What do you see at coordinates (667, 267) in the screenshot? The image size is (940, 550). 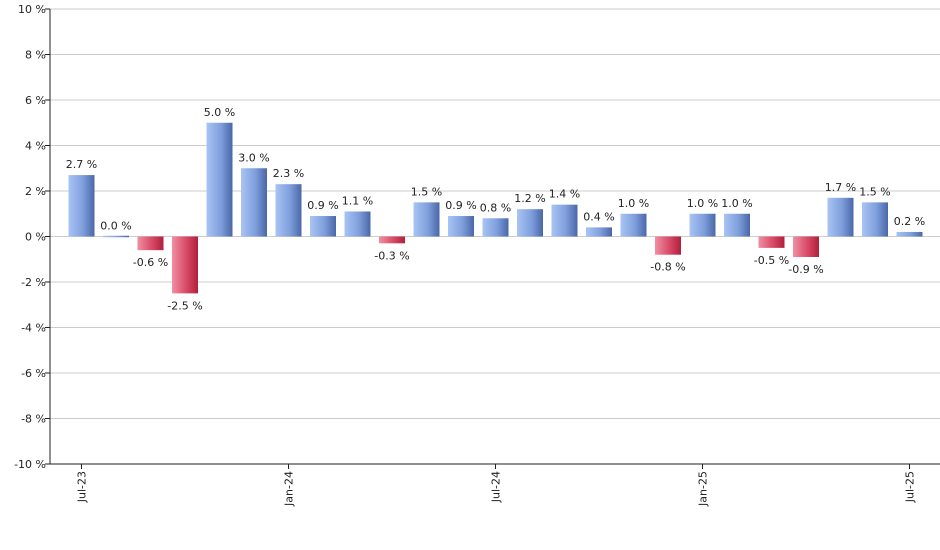 I see `data-label-Dec-24: -0.8 %` at bounding box center [667, 267].